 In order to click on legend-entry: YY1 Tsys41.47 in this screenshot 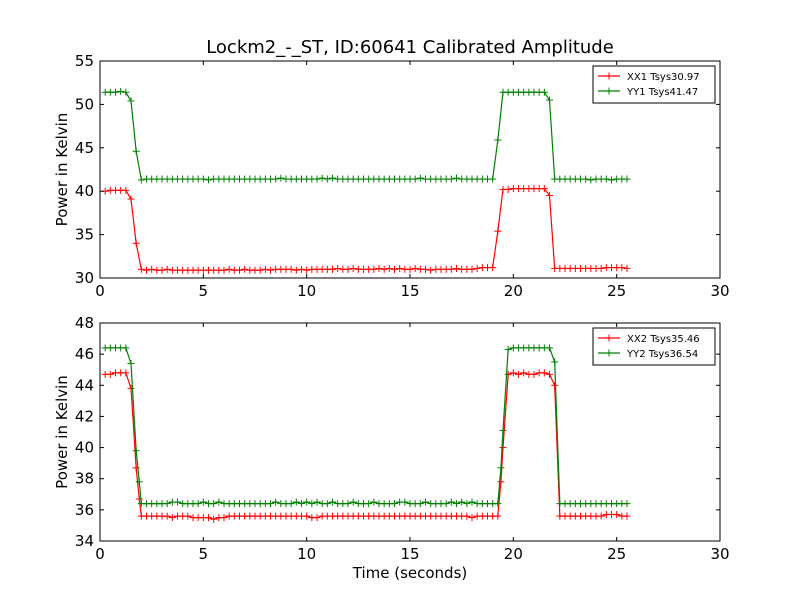, I will do `click(648, 92)`.